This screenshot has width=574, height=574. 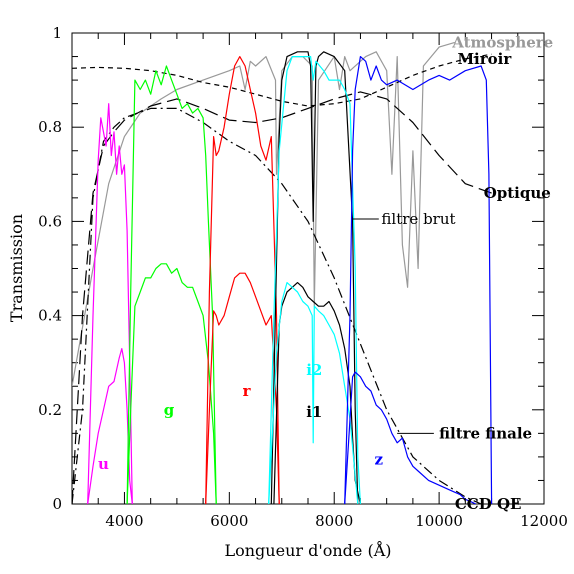 I want to click on y-tick-label: 0.6, so click(x=50, y=221).